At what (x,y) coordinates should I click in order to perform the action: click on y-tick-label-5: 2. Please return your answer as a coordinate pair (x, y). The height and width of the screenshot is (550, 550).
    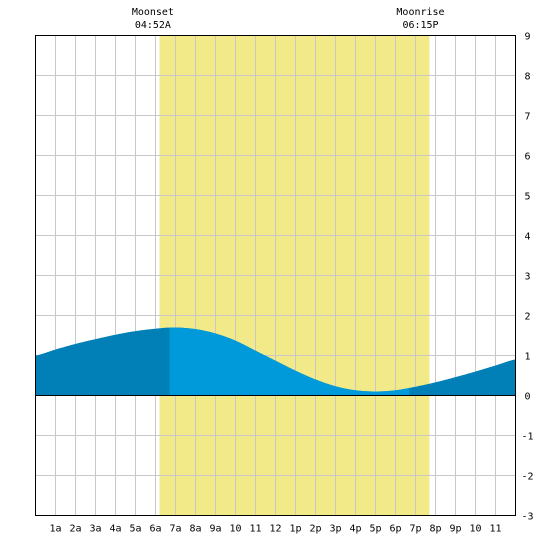
    Looking at the image, I should click on (527, 317).